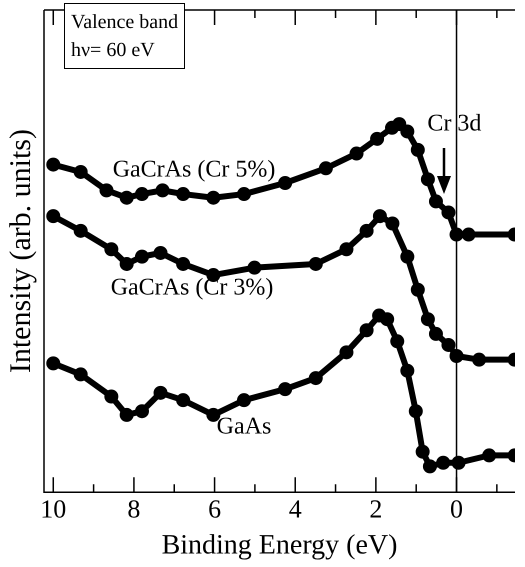  What do you see at coordinates (124, 22) in the screenshot?
I see `text: Valence band` at bounding box center [124, 22].